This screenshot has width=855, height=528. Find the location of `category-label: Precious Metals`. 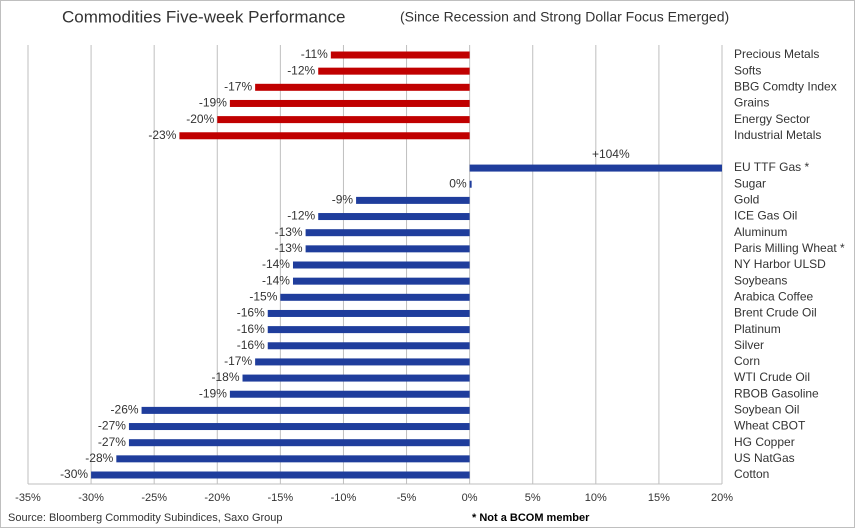

category-label: Precious Metals is located at coordinates (776, 54).